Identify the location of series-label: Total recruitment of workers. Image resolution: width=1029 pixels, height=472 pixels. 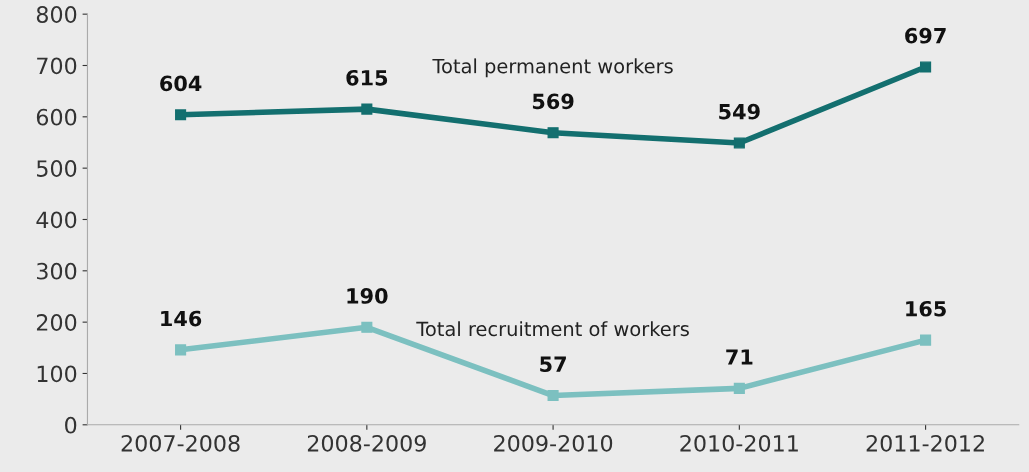
(552, 329).